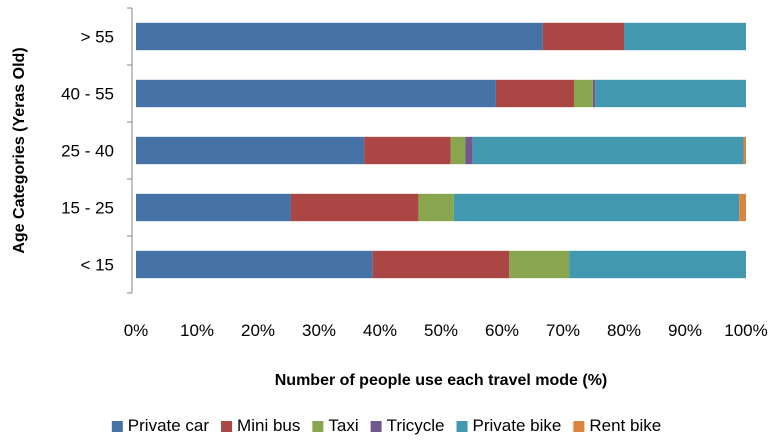  Describe the element at coordinates (319, 330) in the screenshot. I see `x-tick-label: 30%` at that location.